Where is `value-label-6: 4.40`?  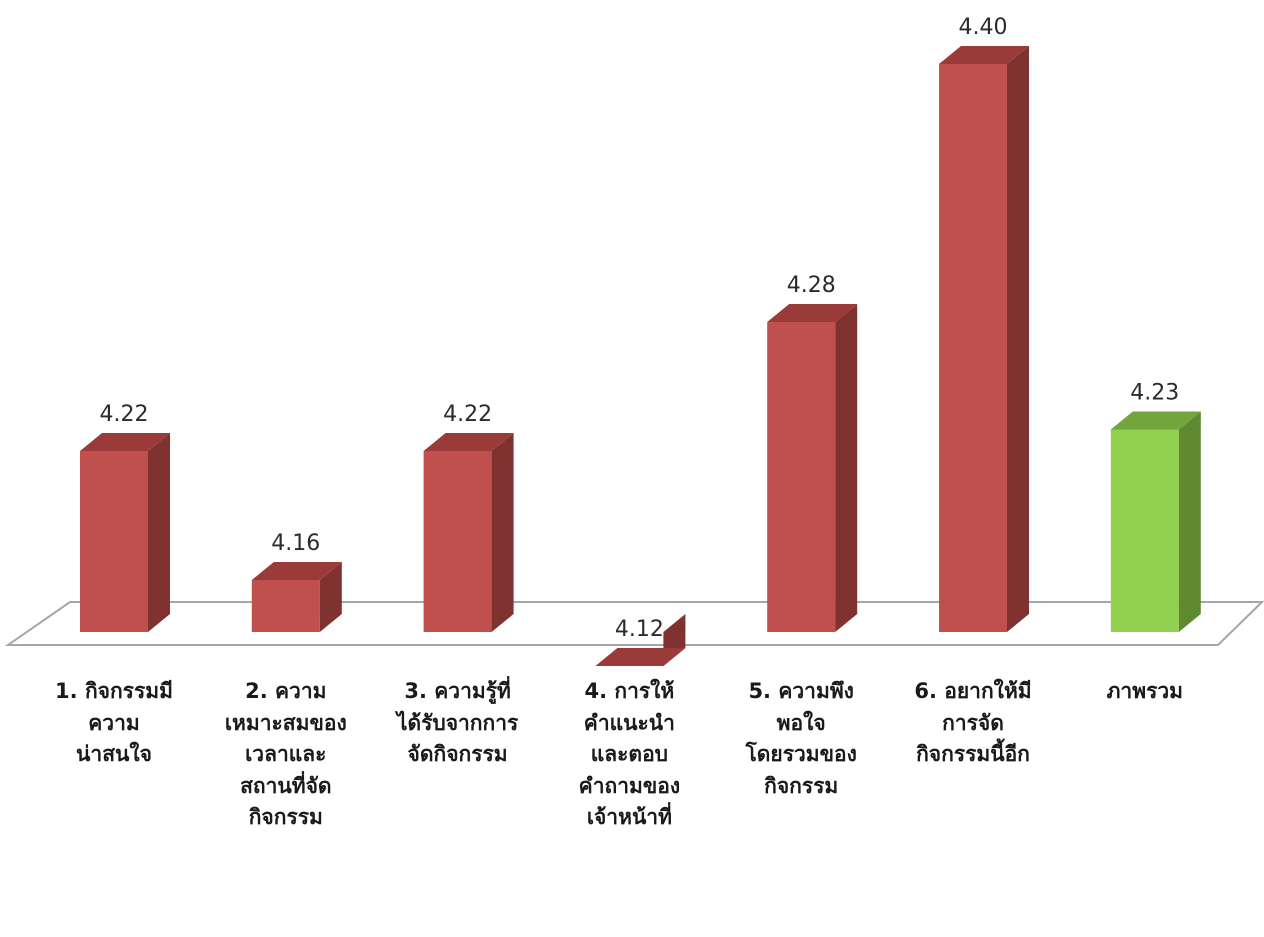
value-label-6: 4.40 is located at coordinates (983, 27).